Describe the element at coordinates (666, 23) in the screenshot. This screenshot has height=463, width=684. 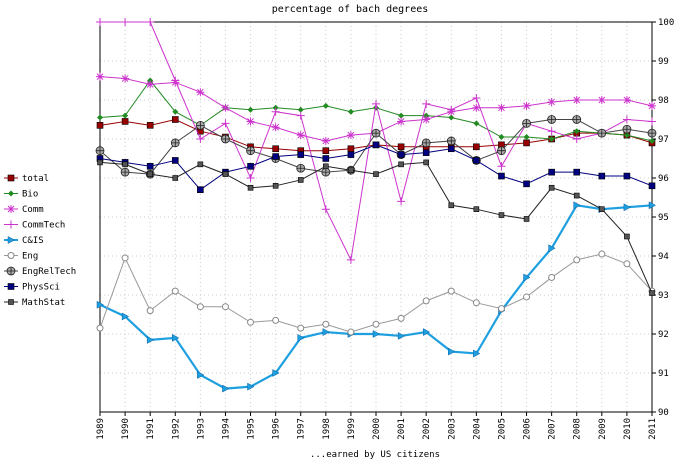
I see `y-tick-label: 100` at that location.